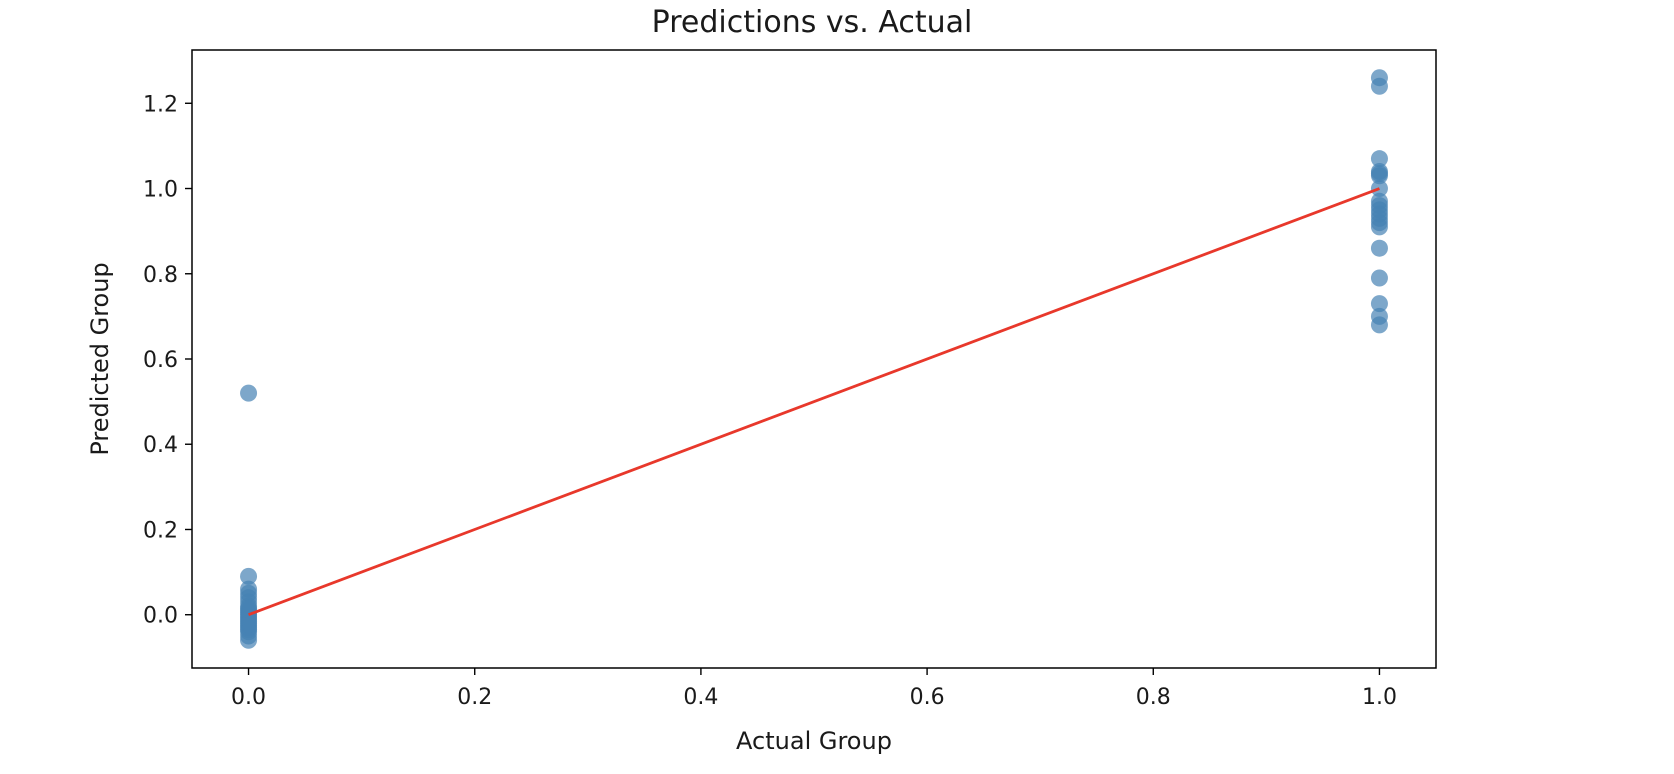  What do you see at coordinates (160, 530) in the screenshot?
I see `y-tick-label: 0.2` at bounding box center [160, 530].